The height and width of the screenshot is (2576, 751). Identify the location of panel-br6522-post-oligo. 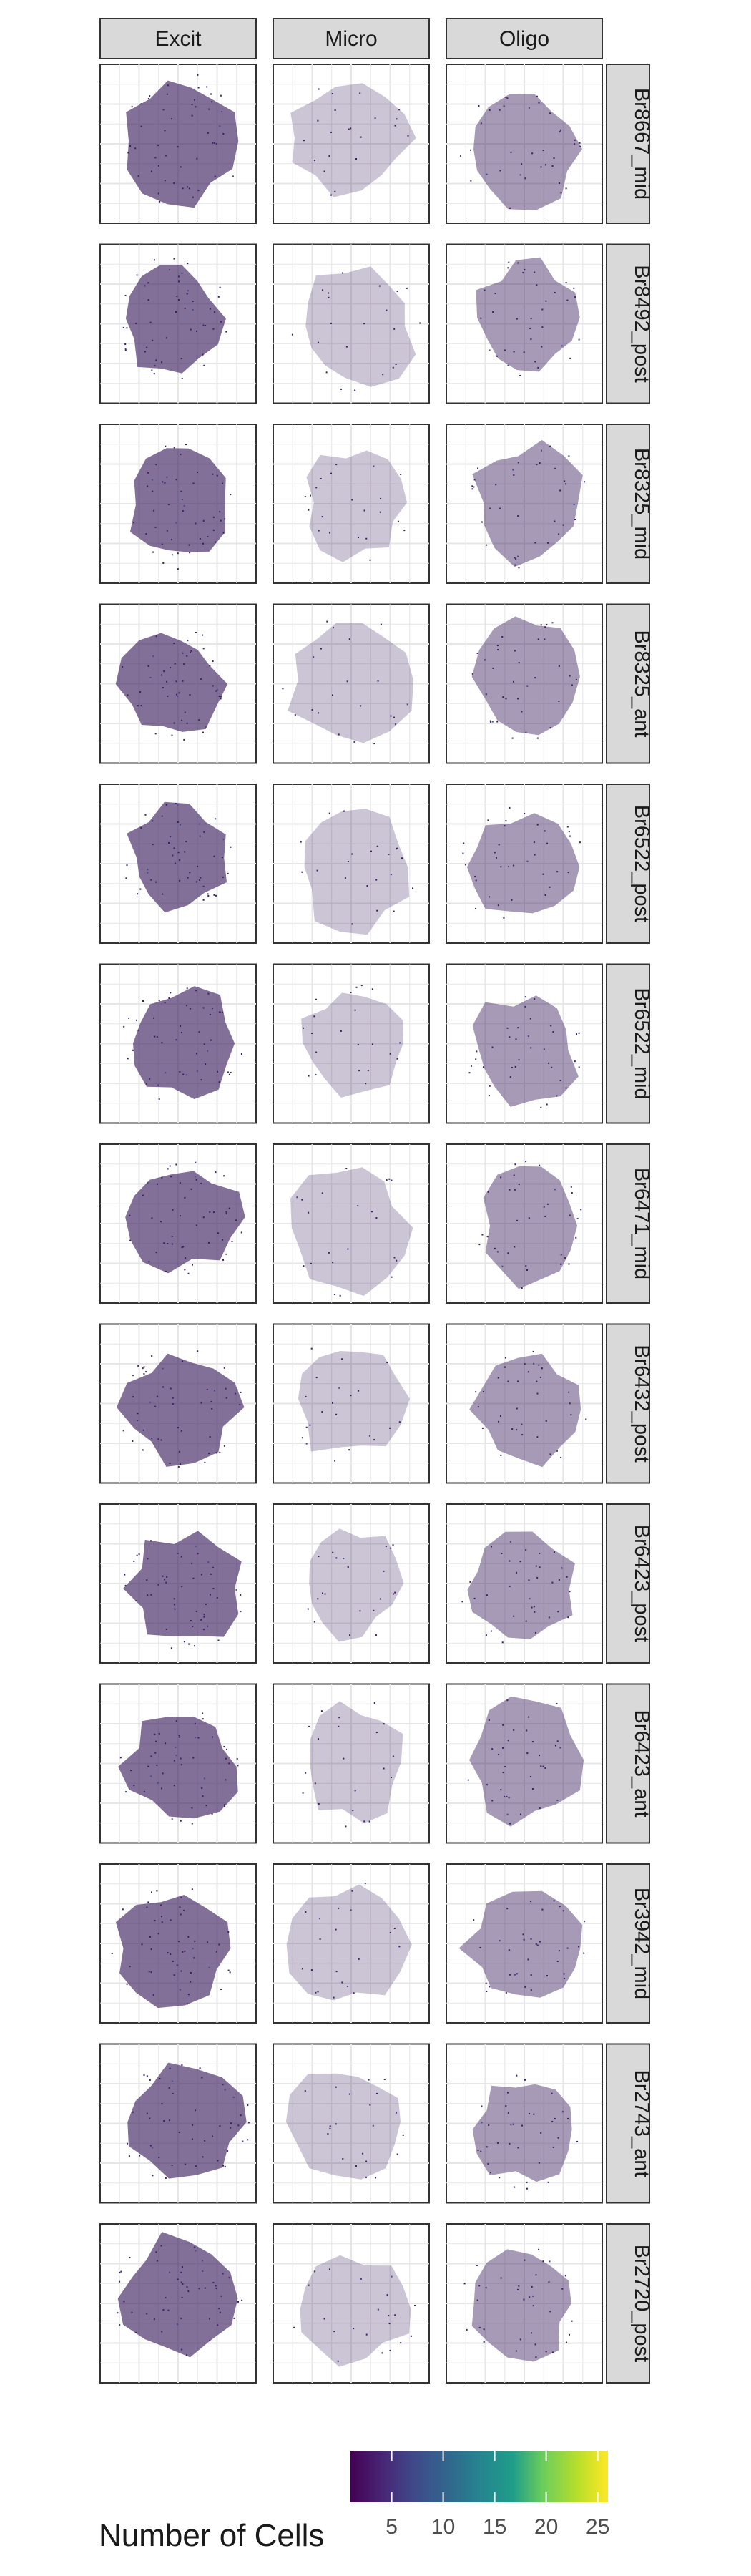
(524, 864).